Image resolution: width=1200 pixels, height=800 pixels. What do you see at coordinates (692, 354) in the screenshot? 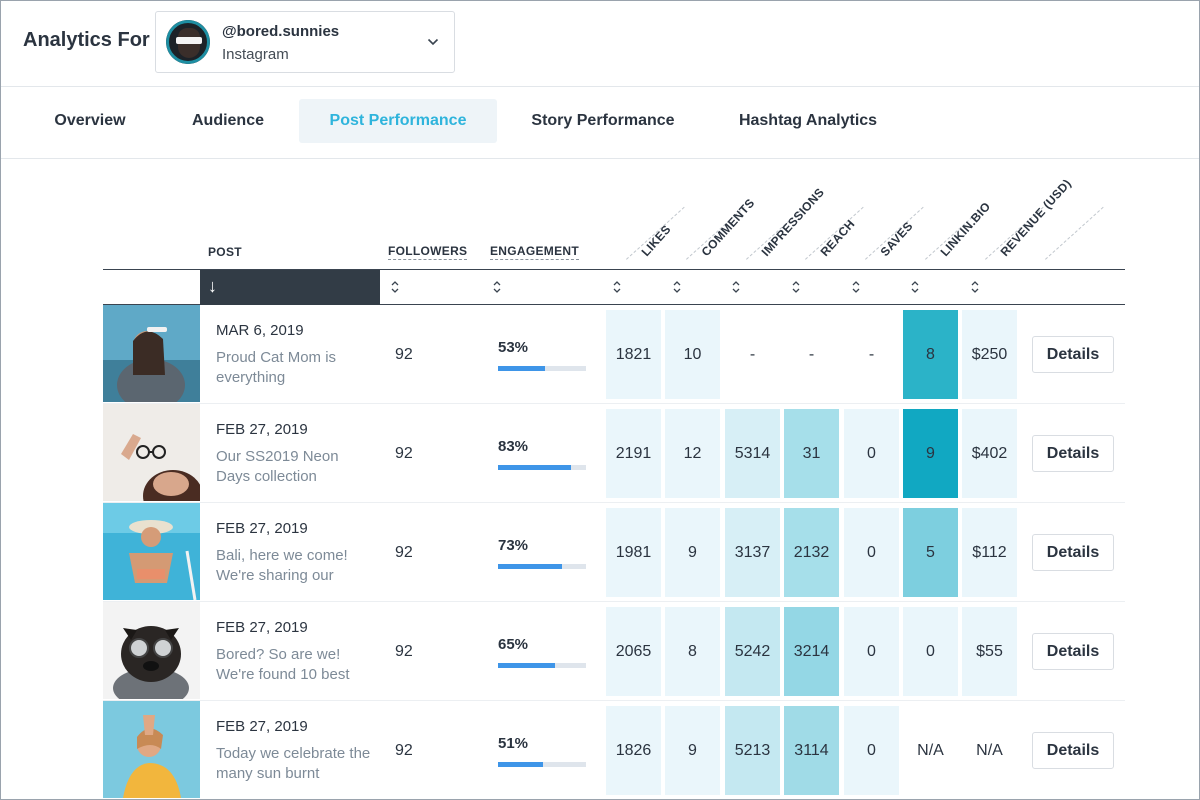
I see `comments-cell: 10` at bounding box center [692, 354].